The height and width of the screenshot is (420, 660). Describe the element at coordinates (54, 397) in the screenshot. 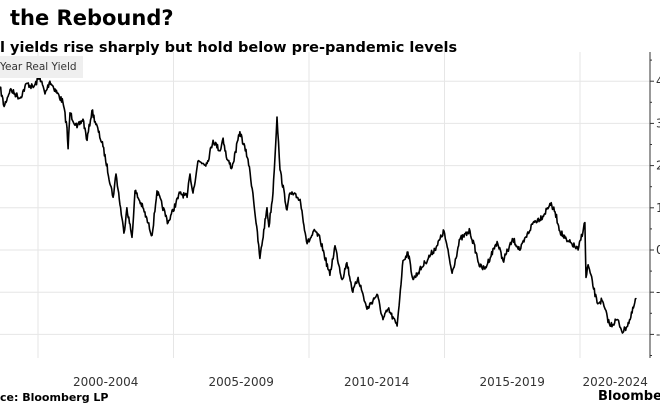

I see `source-note: ce: Bloomberg LP` at that location.